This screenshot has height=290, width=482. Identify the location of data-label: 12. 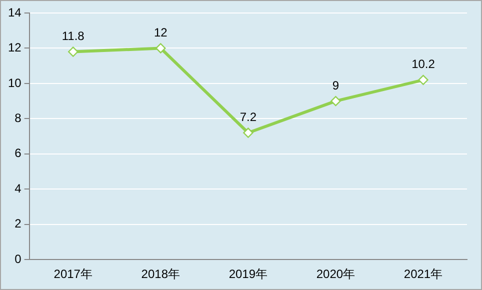
(161, 33).